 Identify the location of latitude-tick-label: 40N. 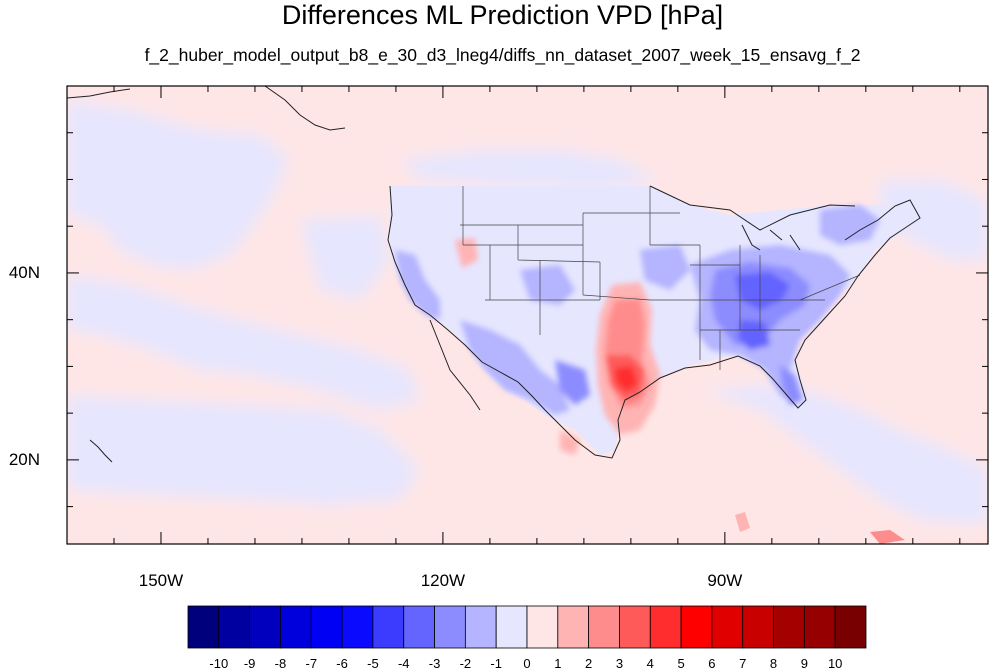
(24, 272).